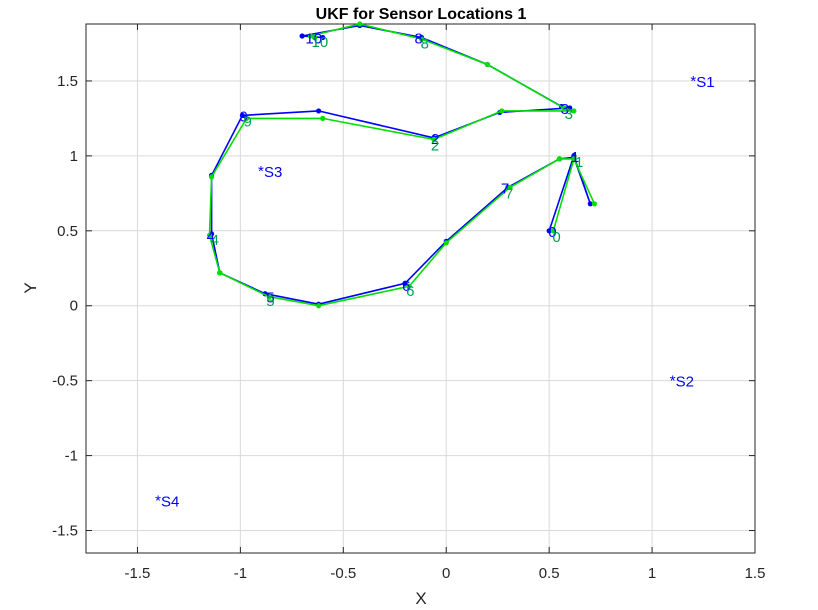 The image size is (818, 610). Describe the element at coordinates (65, 381) in the screenshot. I see `y-tick-label: -0.5` at that location.